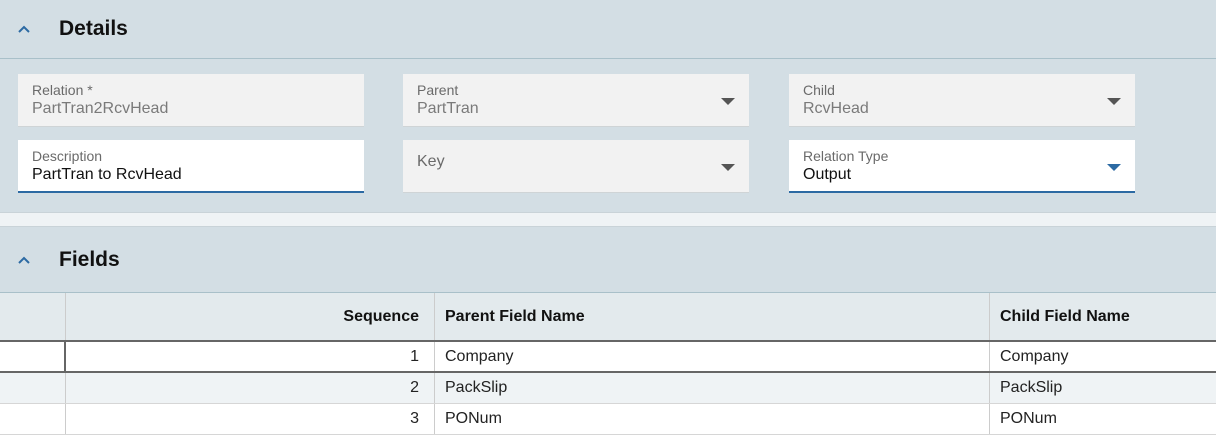 The width and height of the screenshot is (1216, 435). What do you see at coordinates (89, 259) in the screenshot?
I see `fields-title: Fields` at bounding box center [89, 259].